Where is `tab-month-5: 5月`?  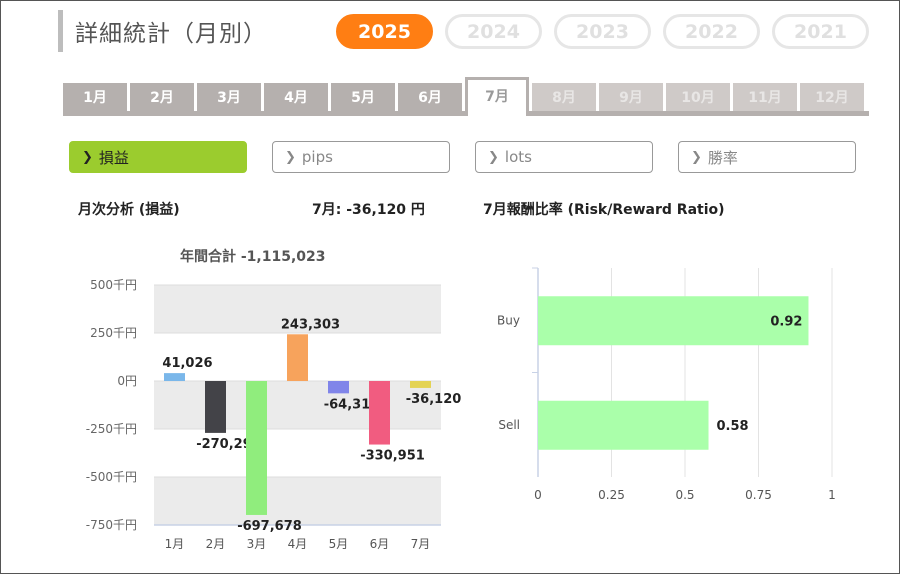
tab-month-5: 5月 is located at coordinates (363, 97).